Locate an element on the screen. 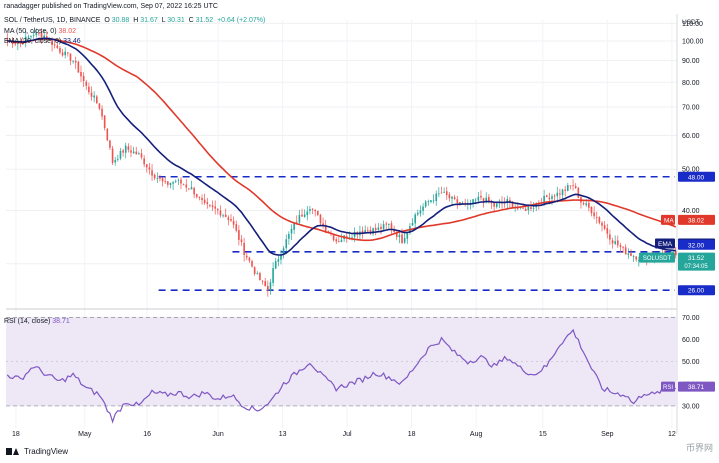 This screenshot has width=719, height=463. ma-legend: MA (50, close, 0) 38.02 is located at coordinates (40, 31).